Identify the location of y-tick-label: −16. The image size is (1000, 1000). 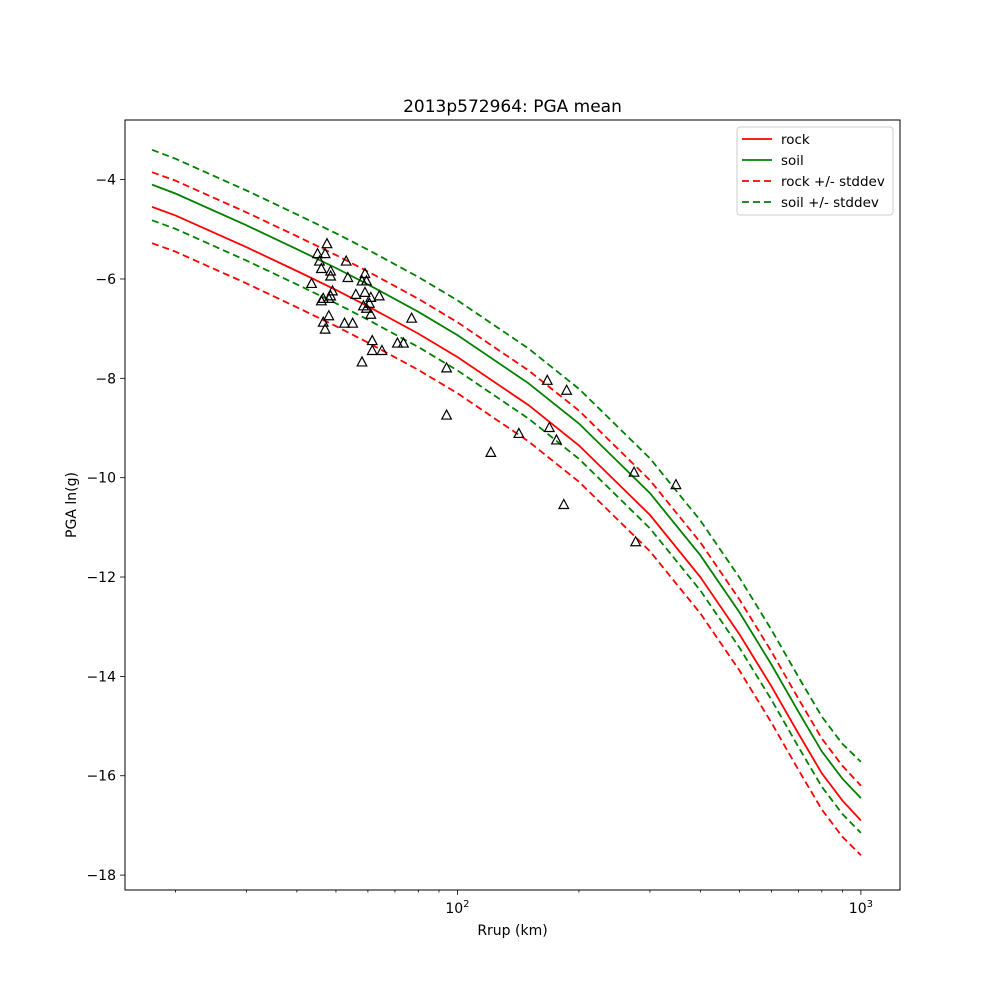
(101, 777).